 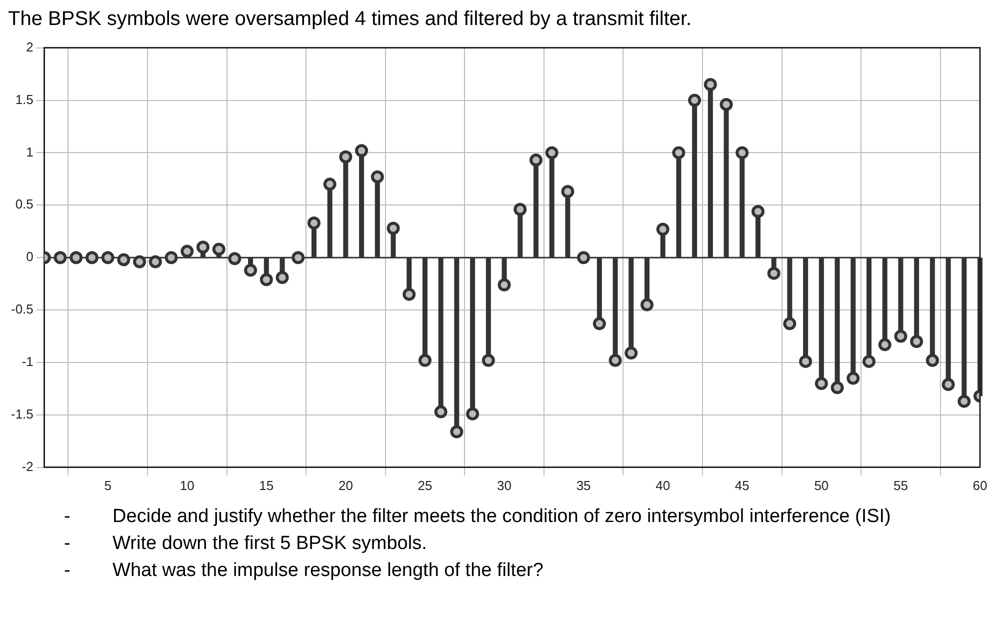 What do you see at coordinates (425, 485) in the screenshot?
I see `x-tick-label: 25` at bounding box center [425, 485].